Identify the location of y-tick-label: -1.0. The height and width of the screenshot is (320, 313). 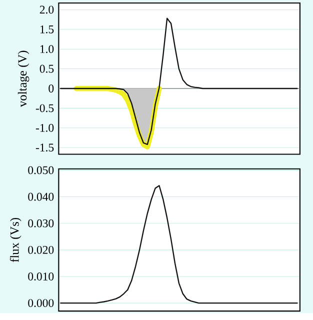
(45, 128).